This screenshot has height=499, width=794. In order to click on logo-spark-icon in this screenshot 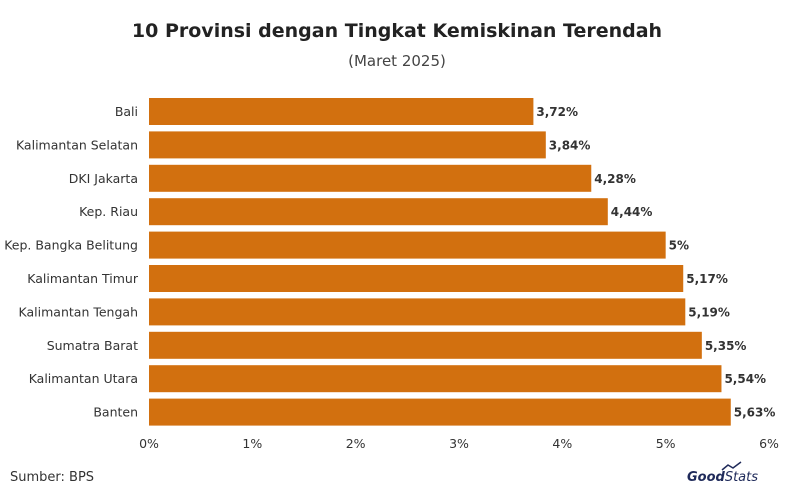, I will do `click(731, 466)`.